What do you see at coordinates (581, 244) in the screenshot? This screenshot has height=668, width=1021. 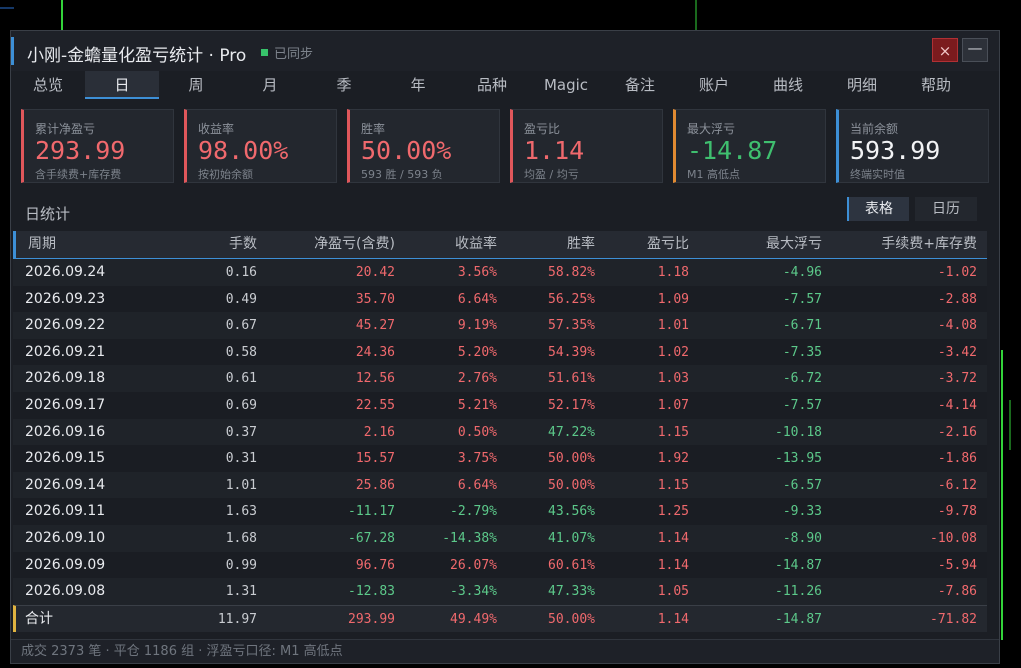 I see `col-win-rate: 胜率` at bounding box center [581, 244].